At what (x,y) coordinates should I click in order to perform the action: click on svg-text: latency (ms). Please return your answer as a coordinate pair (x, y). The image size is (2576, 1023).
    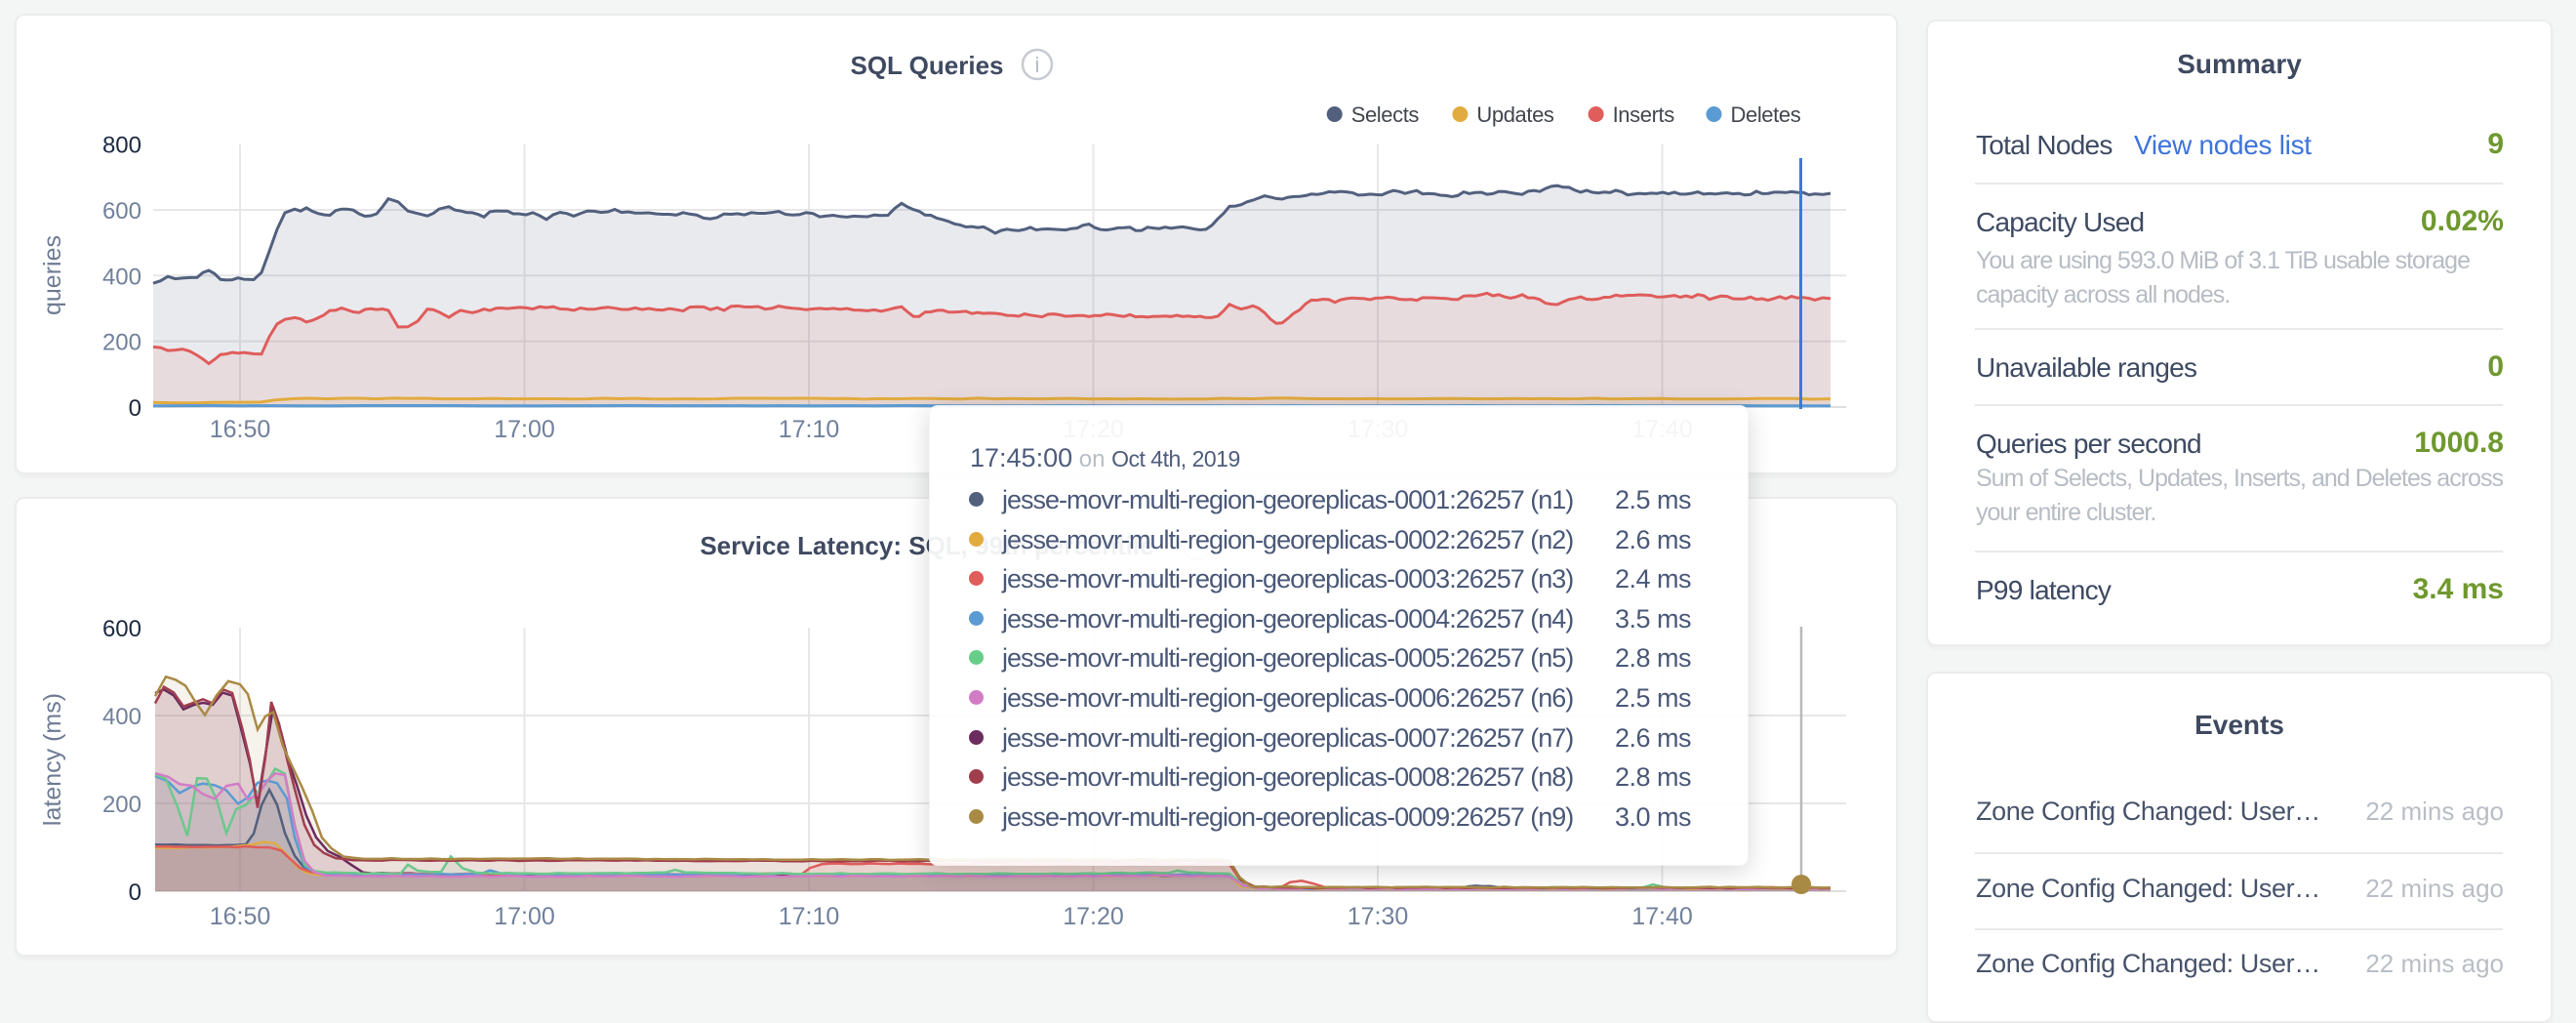
    Looking at the image, I should click on (52, 759).